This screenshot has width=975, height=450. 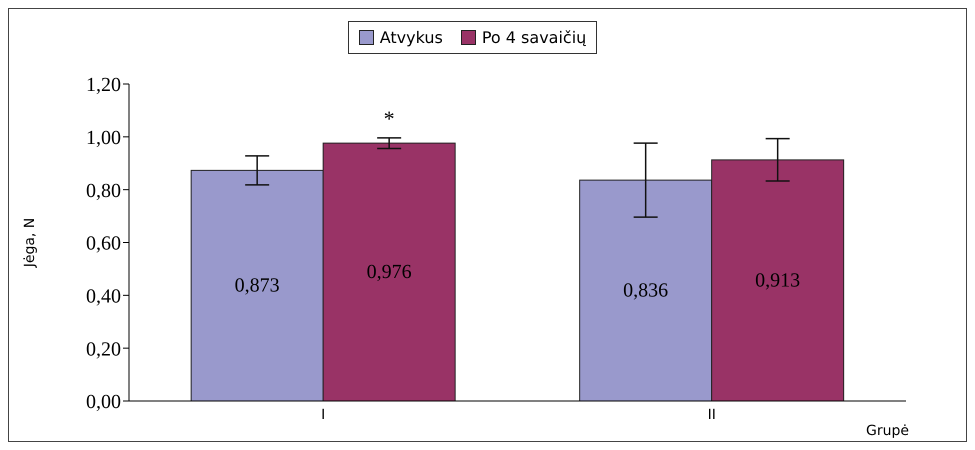 I want to click on x-tick-label: II, so click(x=712, y=414).